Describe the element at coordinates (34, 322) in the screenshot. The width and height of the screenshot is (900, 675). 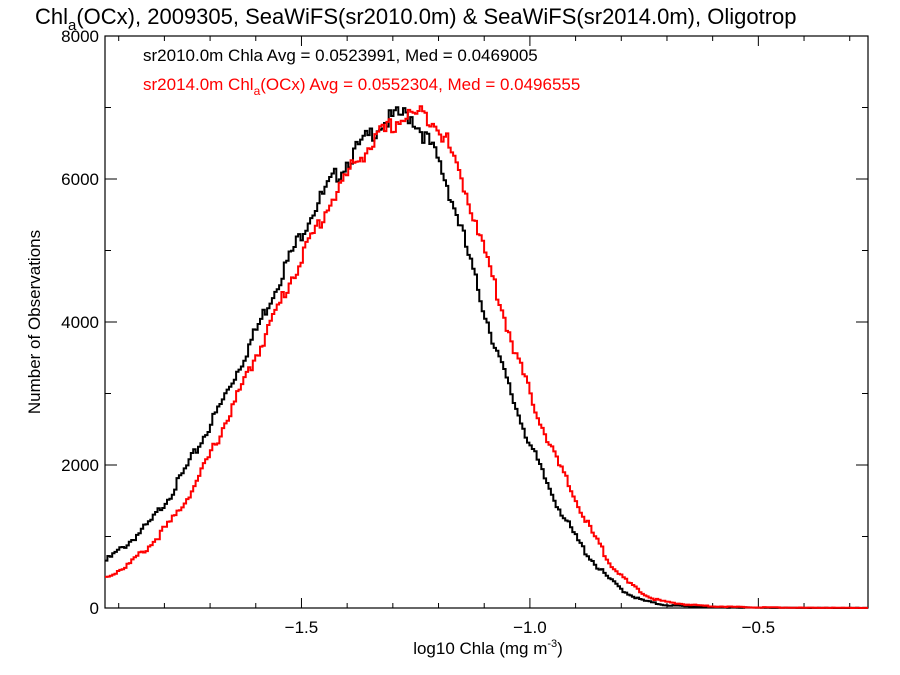
I see `y-axis-label: Number of Observations` at that location.